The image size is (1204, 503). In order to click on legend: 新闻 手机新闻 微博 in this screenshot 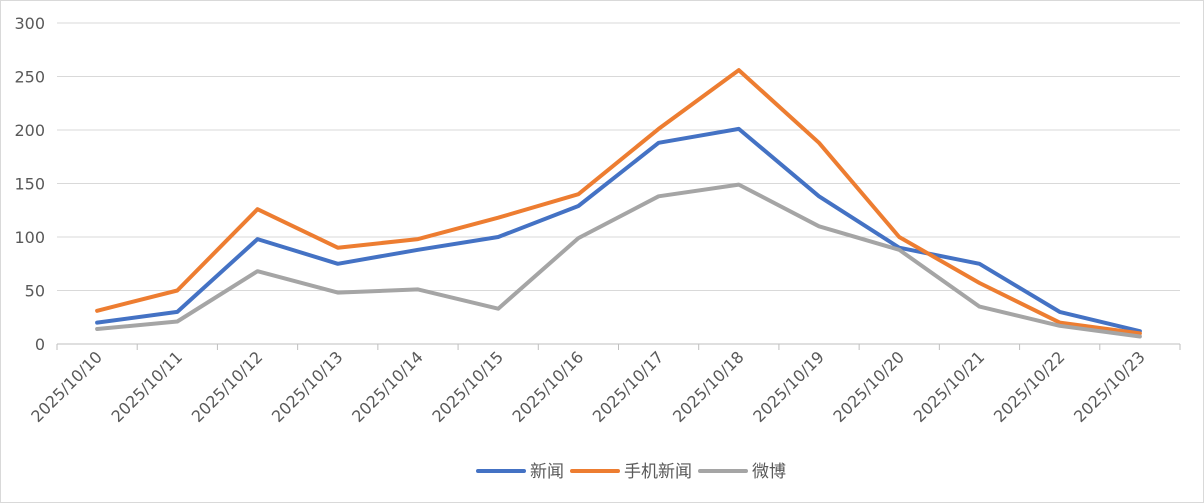, I will do `click(631, 472)`.